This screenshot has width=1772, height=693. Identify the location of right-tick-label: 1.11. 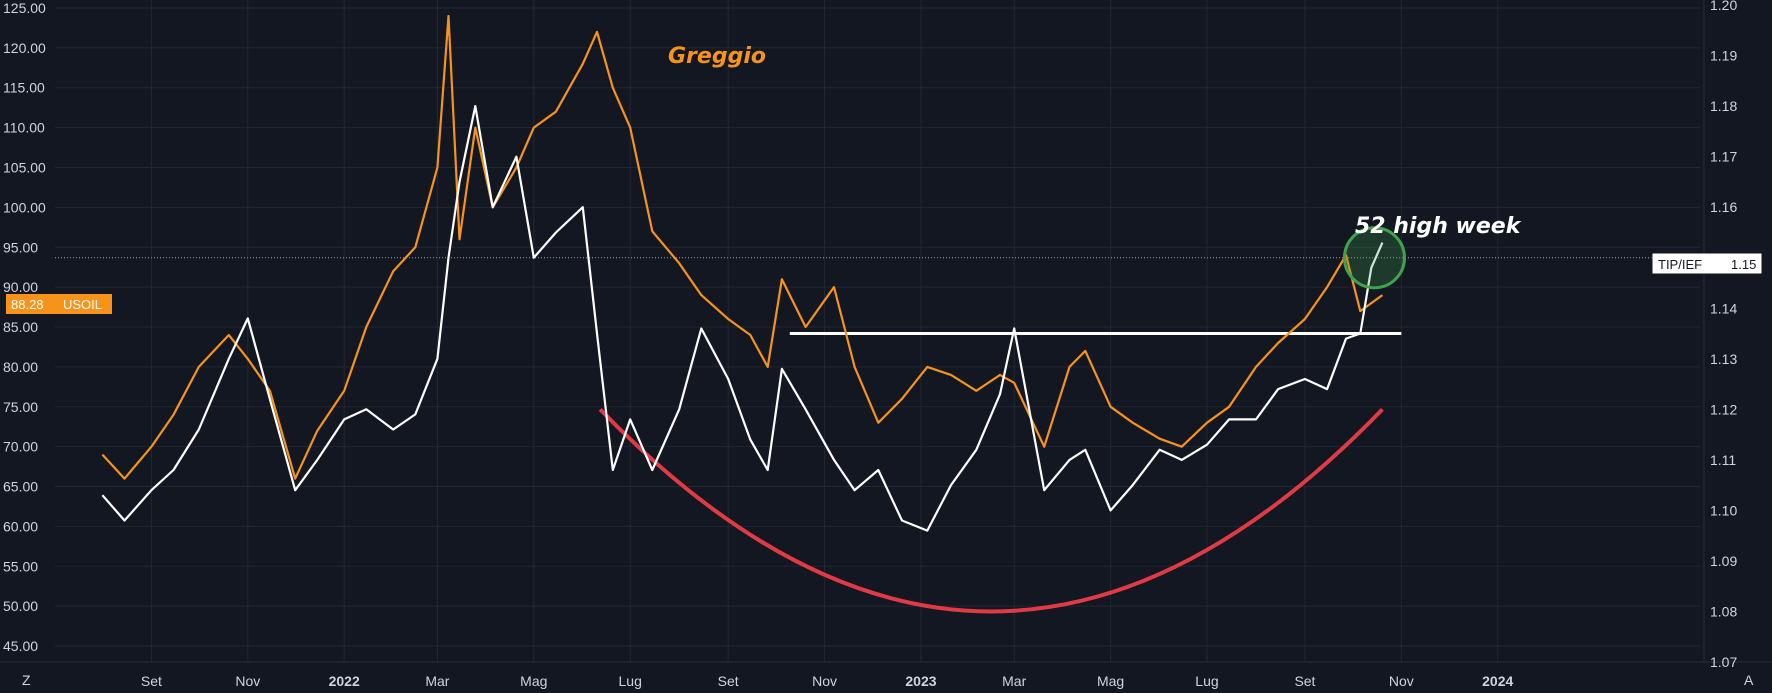
(1723, 460).